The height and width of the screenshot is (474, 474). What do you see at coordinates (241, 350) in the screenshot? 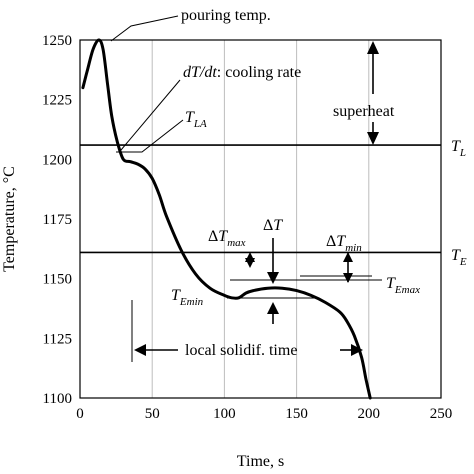
I see `local-solidif-time-label: local solidif. time` at bounding box center [241, 350].